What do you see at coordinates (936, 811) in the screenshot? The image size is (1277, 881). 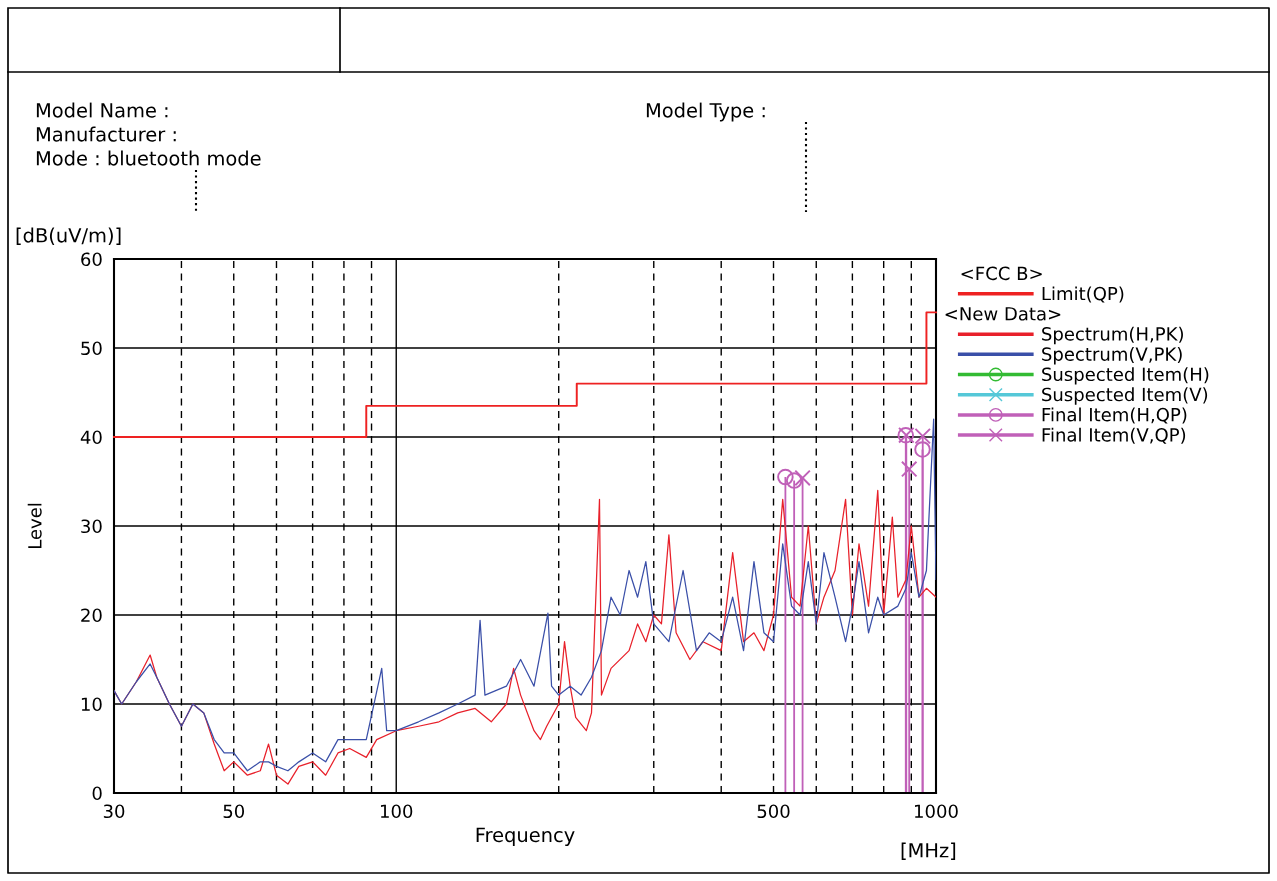 I see `x-tick-label: 1000` at bounding box center [936, 811].